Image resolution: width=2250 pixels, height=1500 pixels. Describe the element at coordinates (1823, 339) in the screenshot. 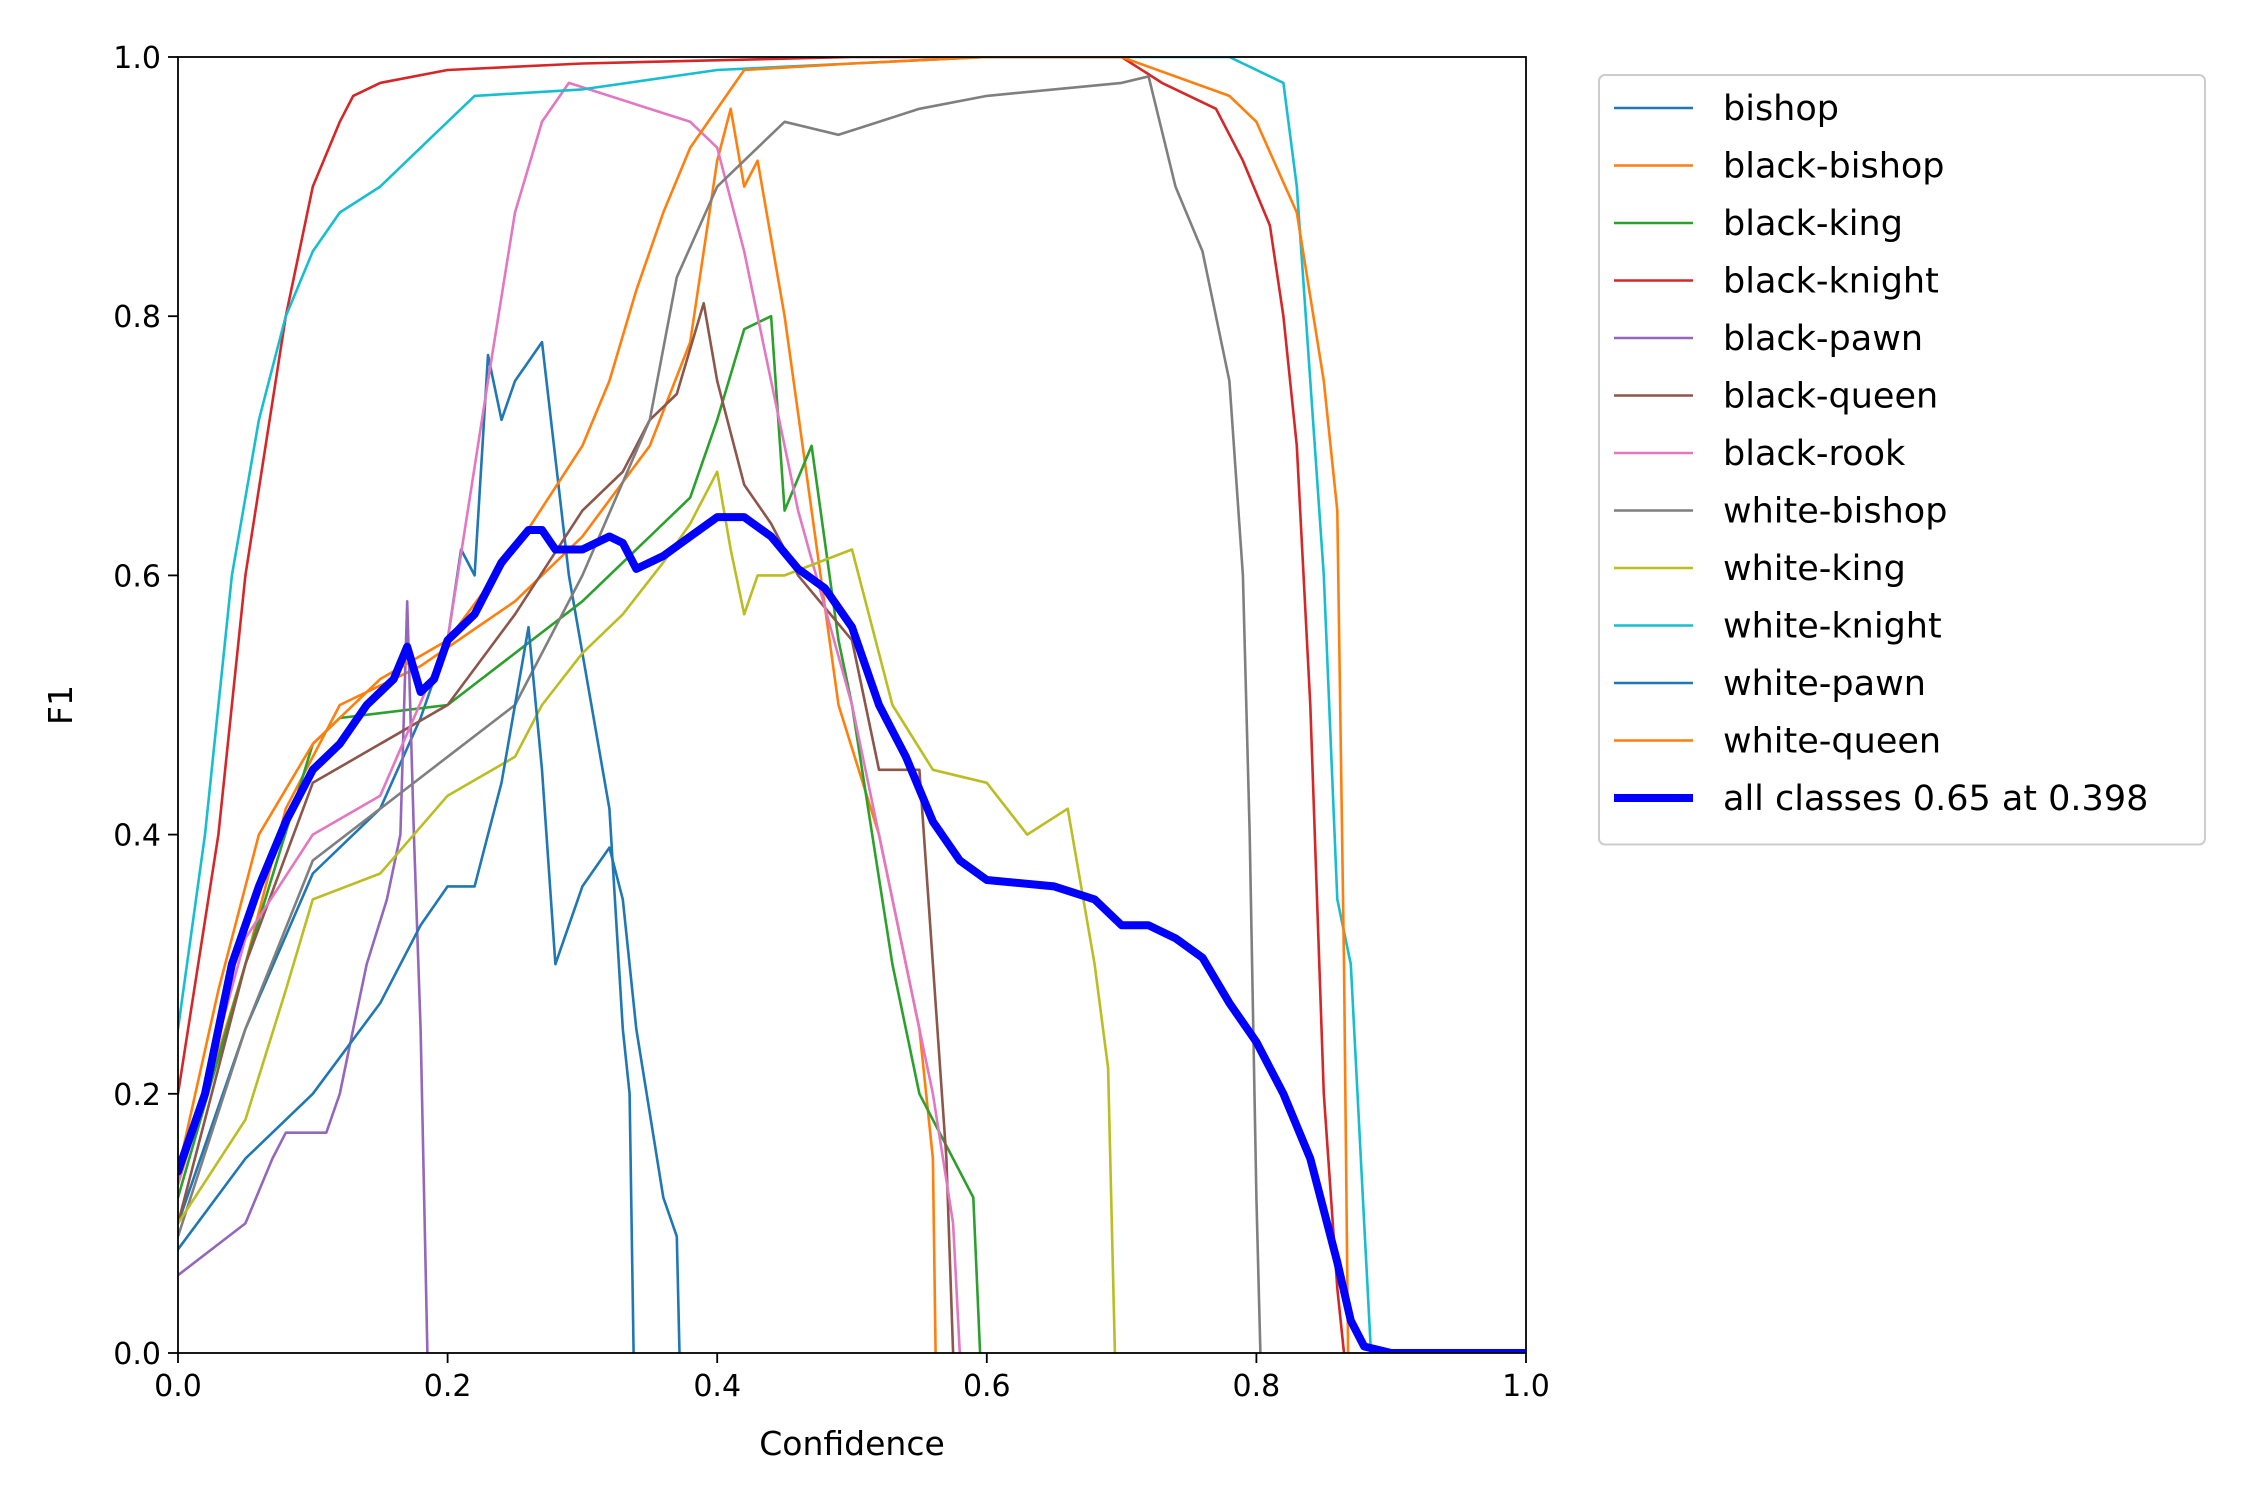

I see `legend-label: black-pawn` at that location.